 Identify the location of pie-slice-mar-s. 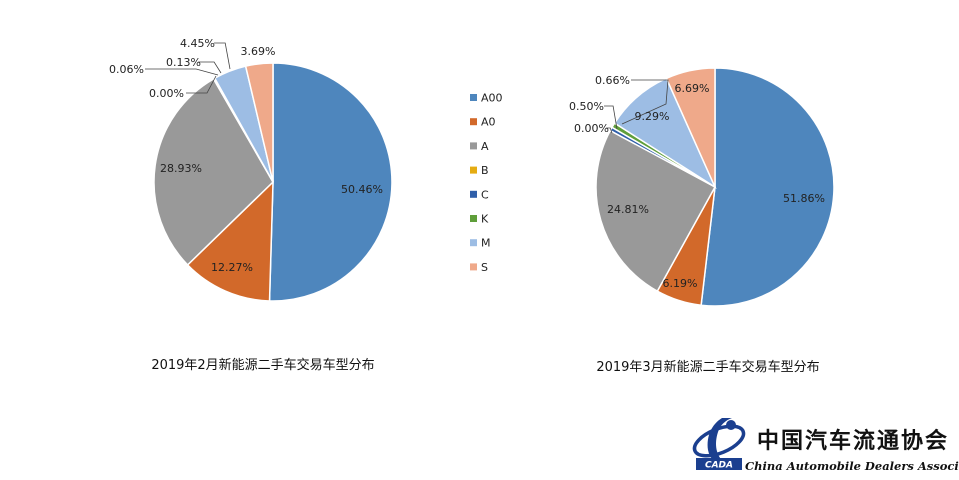
(690, 127).